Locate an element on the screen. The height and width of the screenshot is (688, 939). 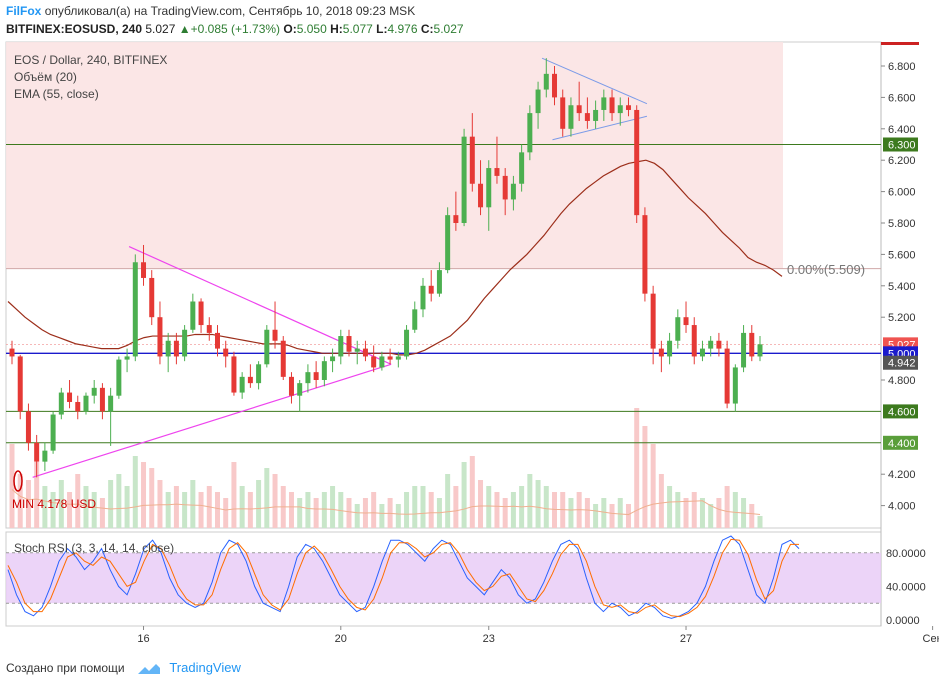
tradingview-logo-icon is located at coordinates (148, 668).